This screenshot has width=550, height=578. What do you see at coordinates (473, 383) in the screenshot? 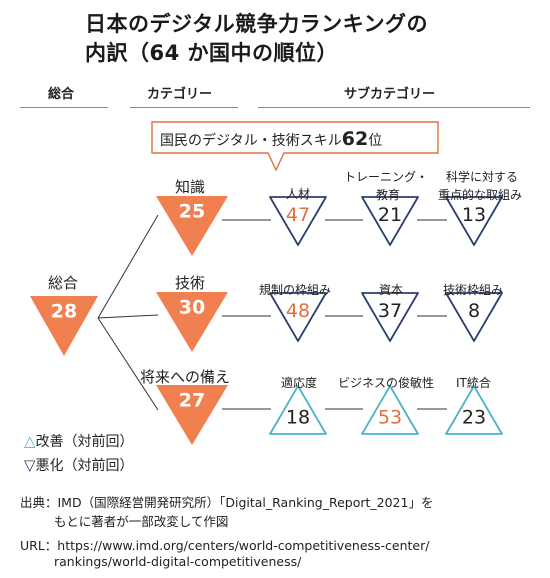
I see `sub-label-it-integration: IT統合` at bounding box center [473, 383].